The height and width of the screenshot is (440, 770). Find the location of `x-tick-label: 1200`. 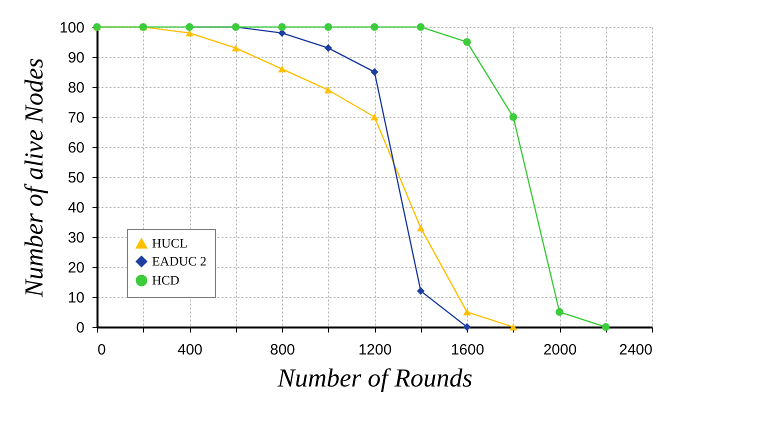

x-tick-label: 1200 is located at coordinates (375, 350).